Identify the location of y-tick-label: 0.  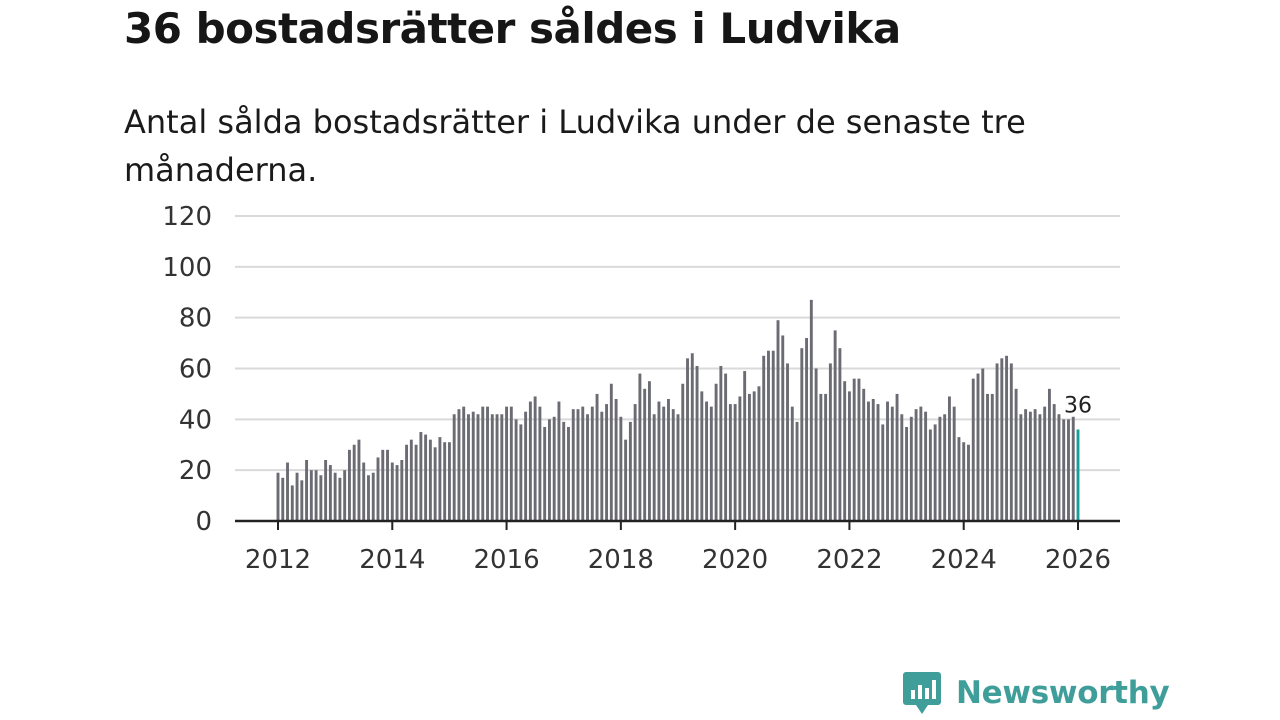
(203, 522).